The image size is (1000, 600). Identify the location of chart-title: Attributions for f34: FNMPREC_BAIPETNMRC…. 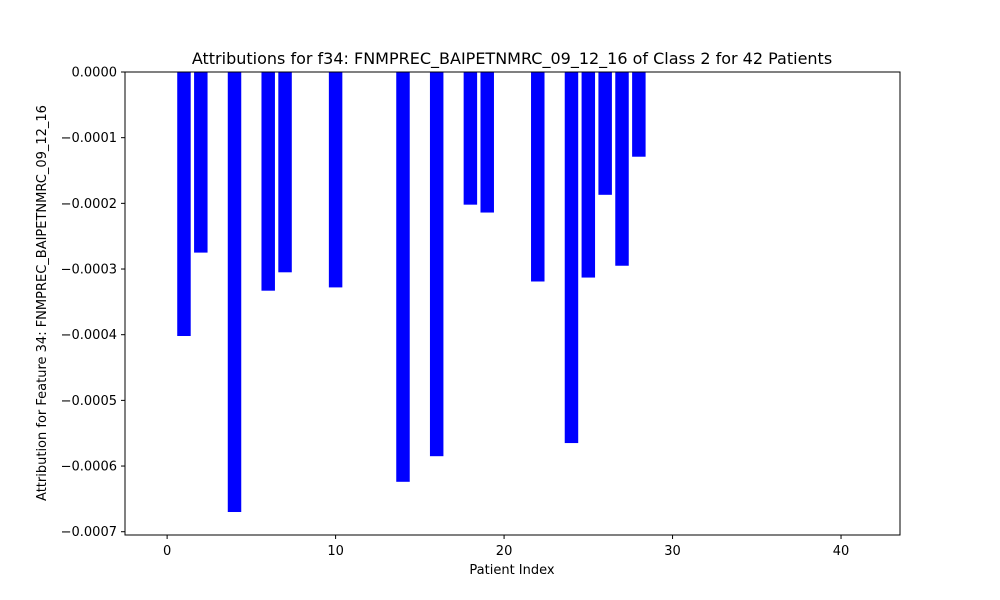
(512, 59).